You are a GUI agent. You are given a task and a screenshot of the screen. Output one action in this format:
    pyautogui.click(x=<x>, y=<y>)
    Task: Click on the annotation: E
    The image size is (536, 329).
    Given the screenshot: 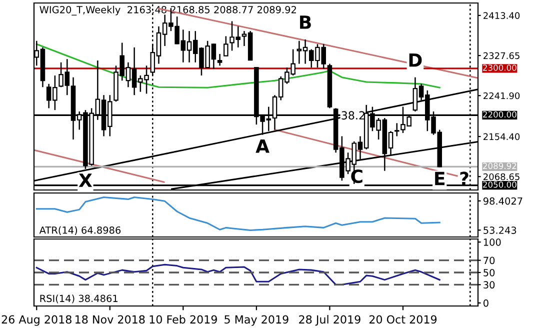 What is the action you would take?
    pyautogui.click(x=439, y=179)
    